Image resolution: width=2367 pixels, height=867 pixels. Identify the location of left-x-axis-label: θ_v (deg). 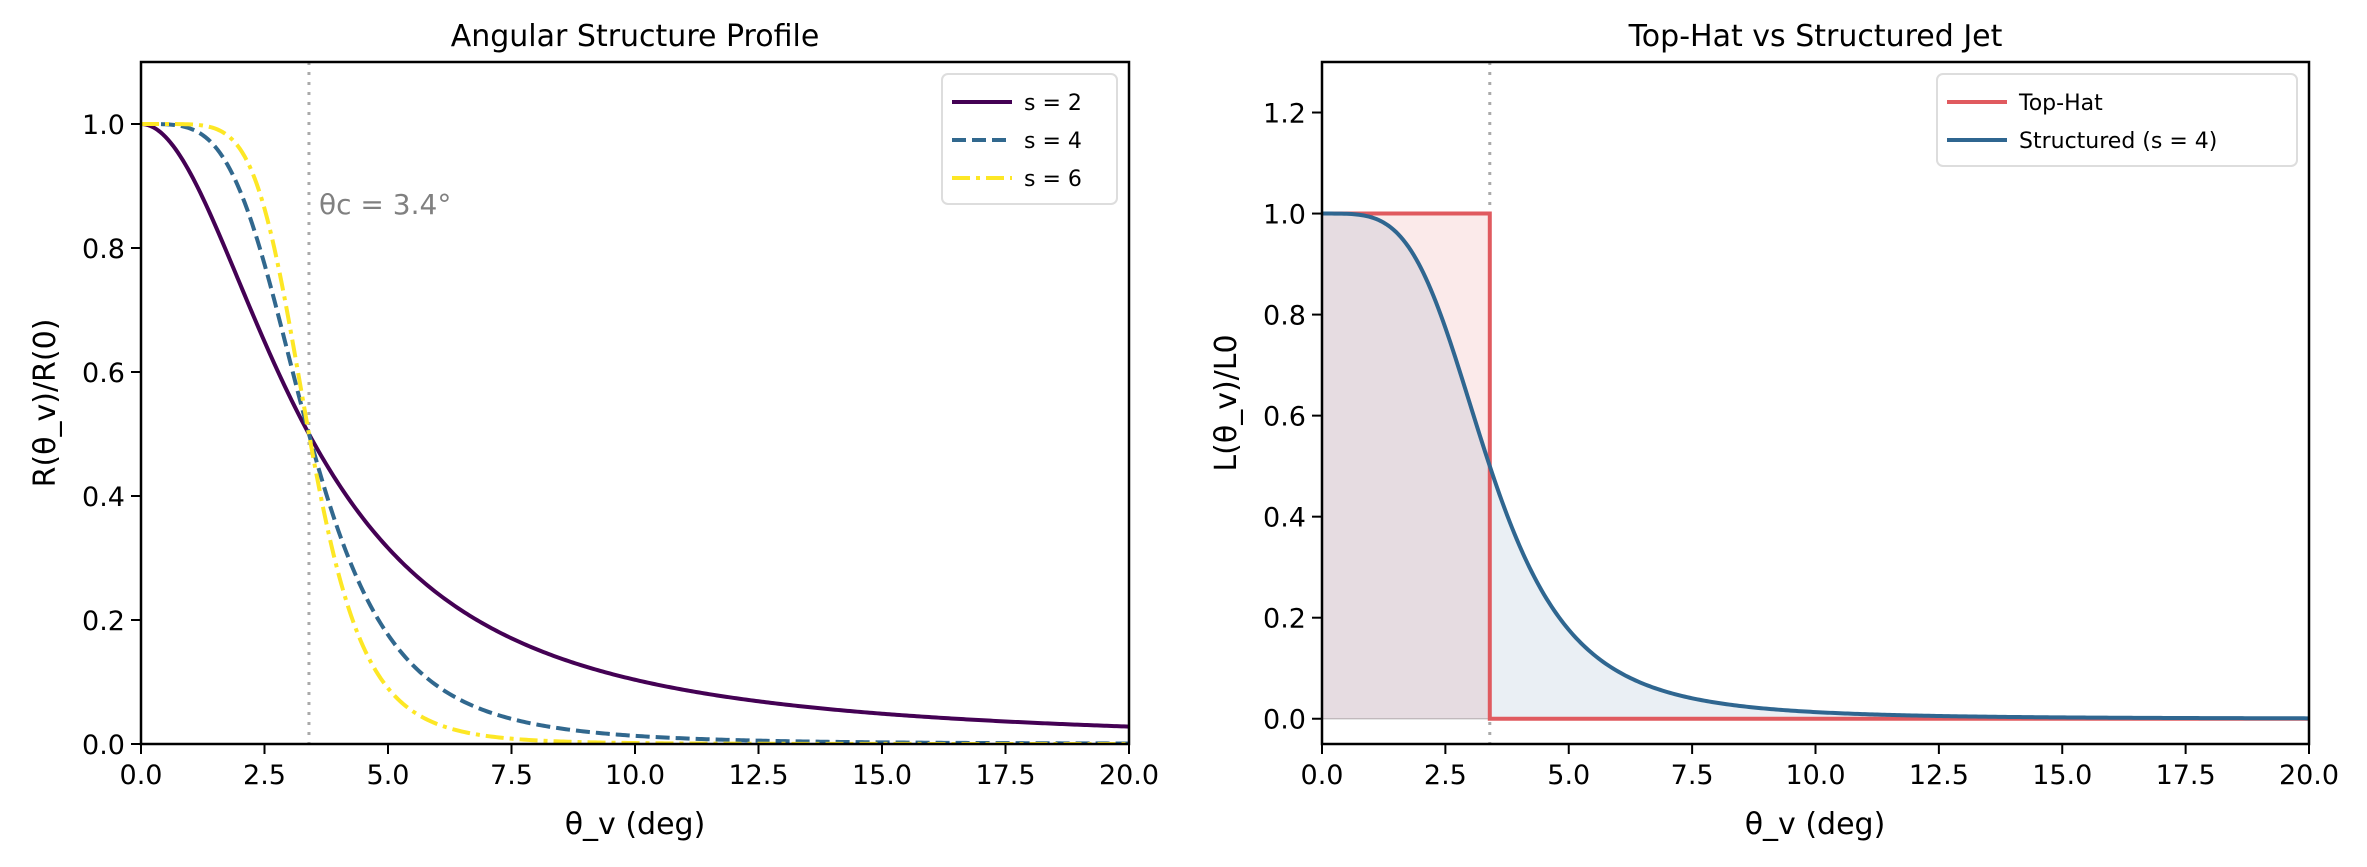
(635, 824).